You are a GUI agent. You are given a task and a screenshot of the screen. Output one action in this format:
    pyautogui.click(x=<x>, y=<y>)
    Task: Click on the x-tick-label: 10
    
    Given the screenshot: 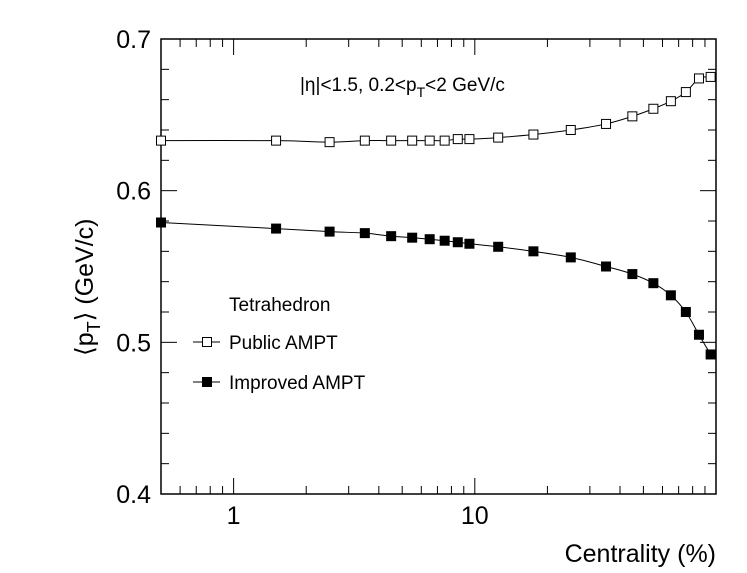 What is the action you would take?
    pyautogui.click(x=475, y=516)
    